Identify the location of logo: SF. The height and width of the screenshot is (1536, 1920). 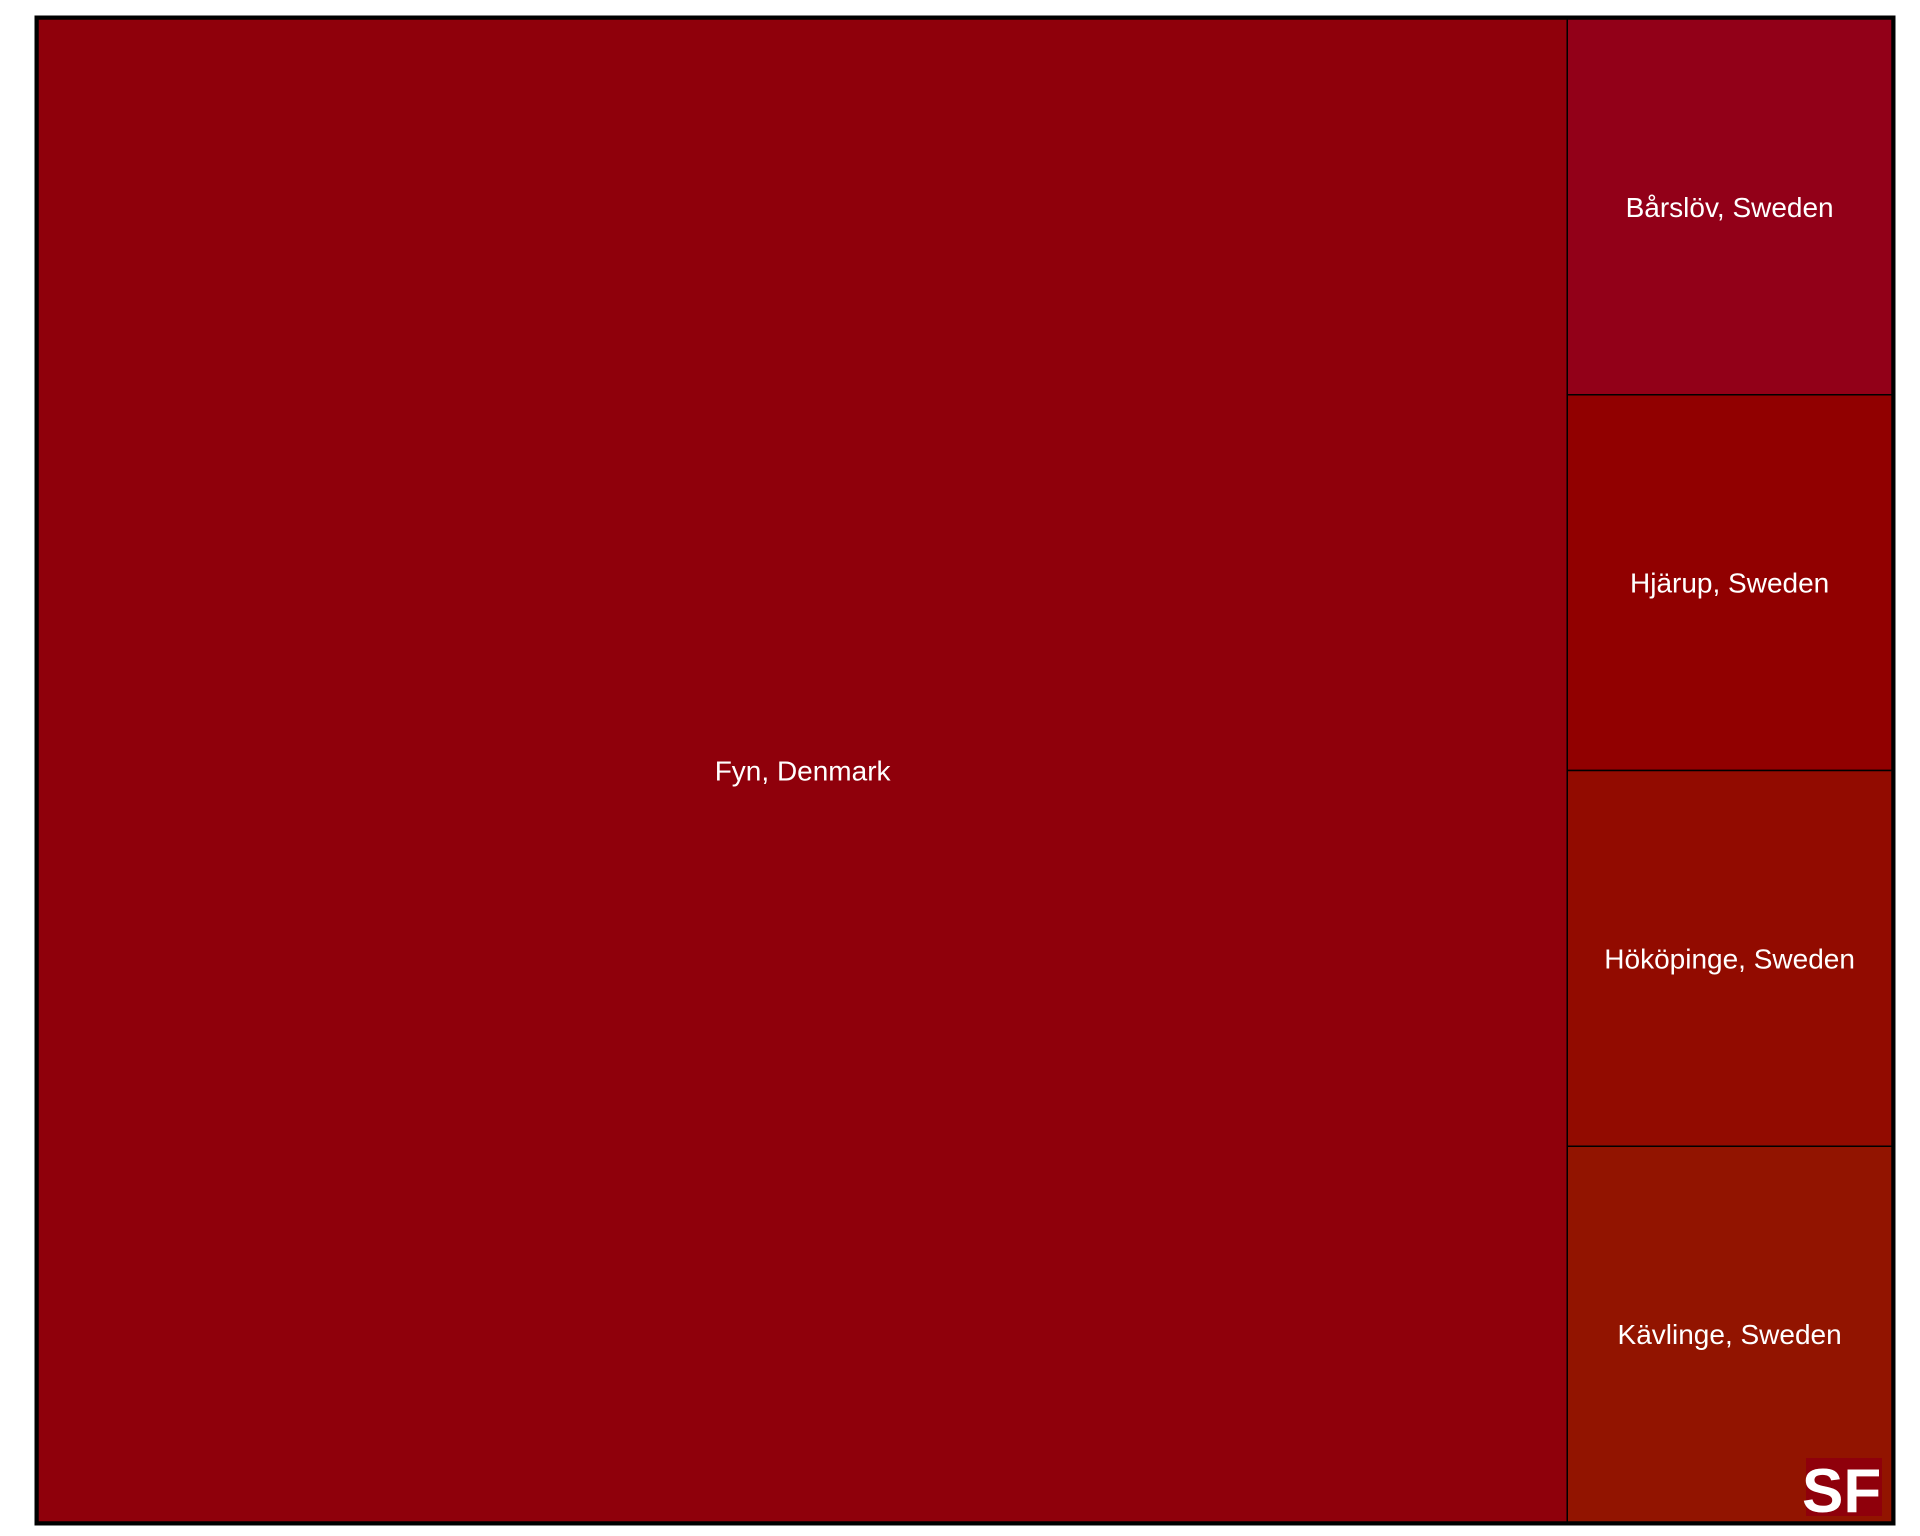
(1842, 1491).